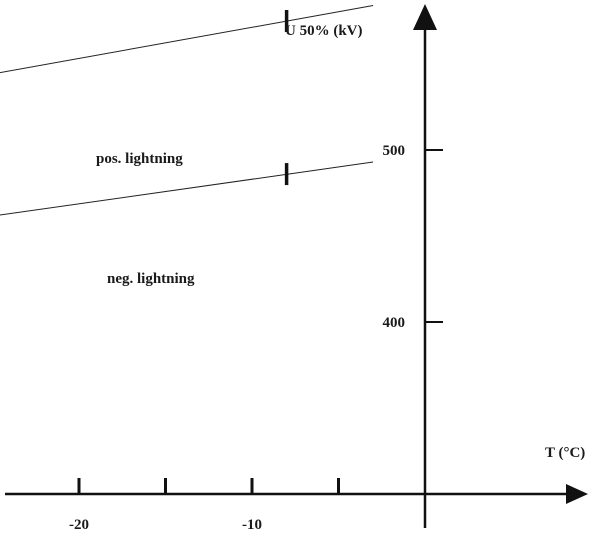 The height and width of the screenshot is (539, 598). What do you see at coordinates (79, 525) in the screenshot?
I see `x-tick-label: -20` at bounding box center [79, 525].